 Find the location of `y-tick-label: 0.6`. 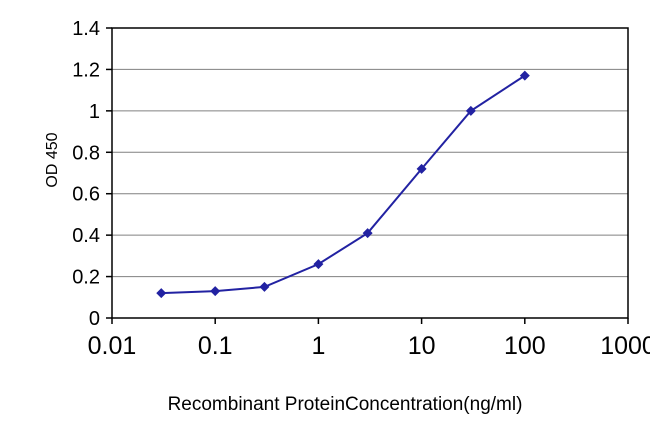

y-tick-label: 0.6 is located at coordinates (86, 195).